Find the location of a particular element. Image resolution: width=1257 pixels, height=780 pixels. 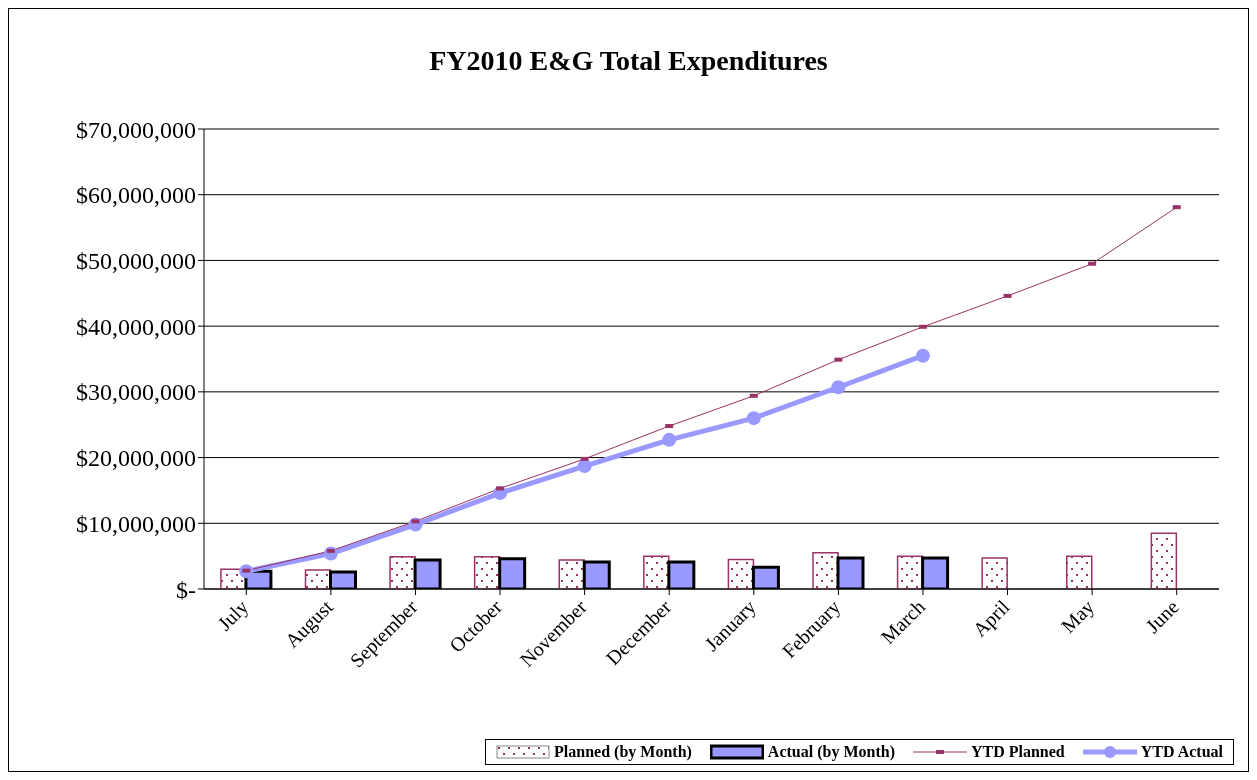

y-tick-label: $- is located at coordinates (186, 589).